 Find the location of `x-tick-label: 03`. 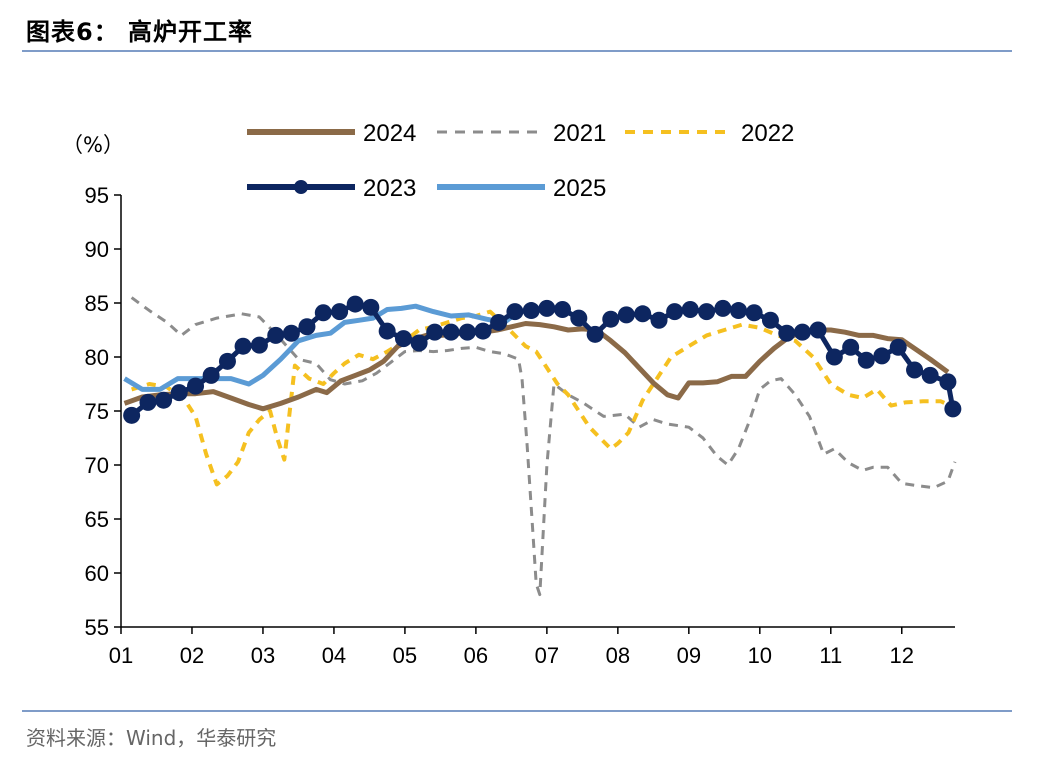

x-tick-label: 03 is located at coordinates (263, 655).